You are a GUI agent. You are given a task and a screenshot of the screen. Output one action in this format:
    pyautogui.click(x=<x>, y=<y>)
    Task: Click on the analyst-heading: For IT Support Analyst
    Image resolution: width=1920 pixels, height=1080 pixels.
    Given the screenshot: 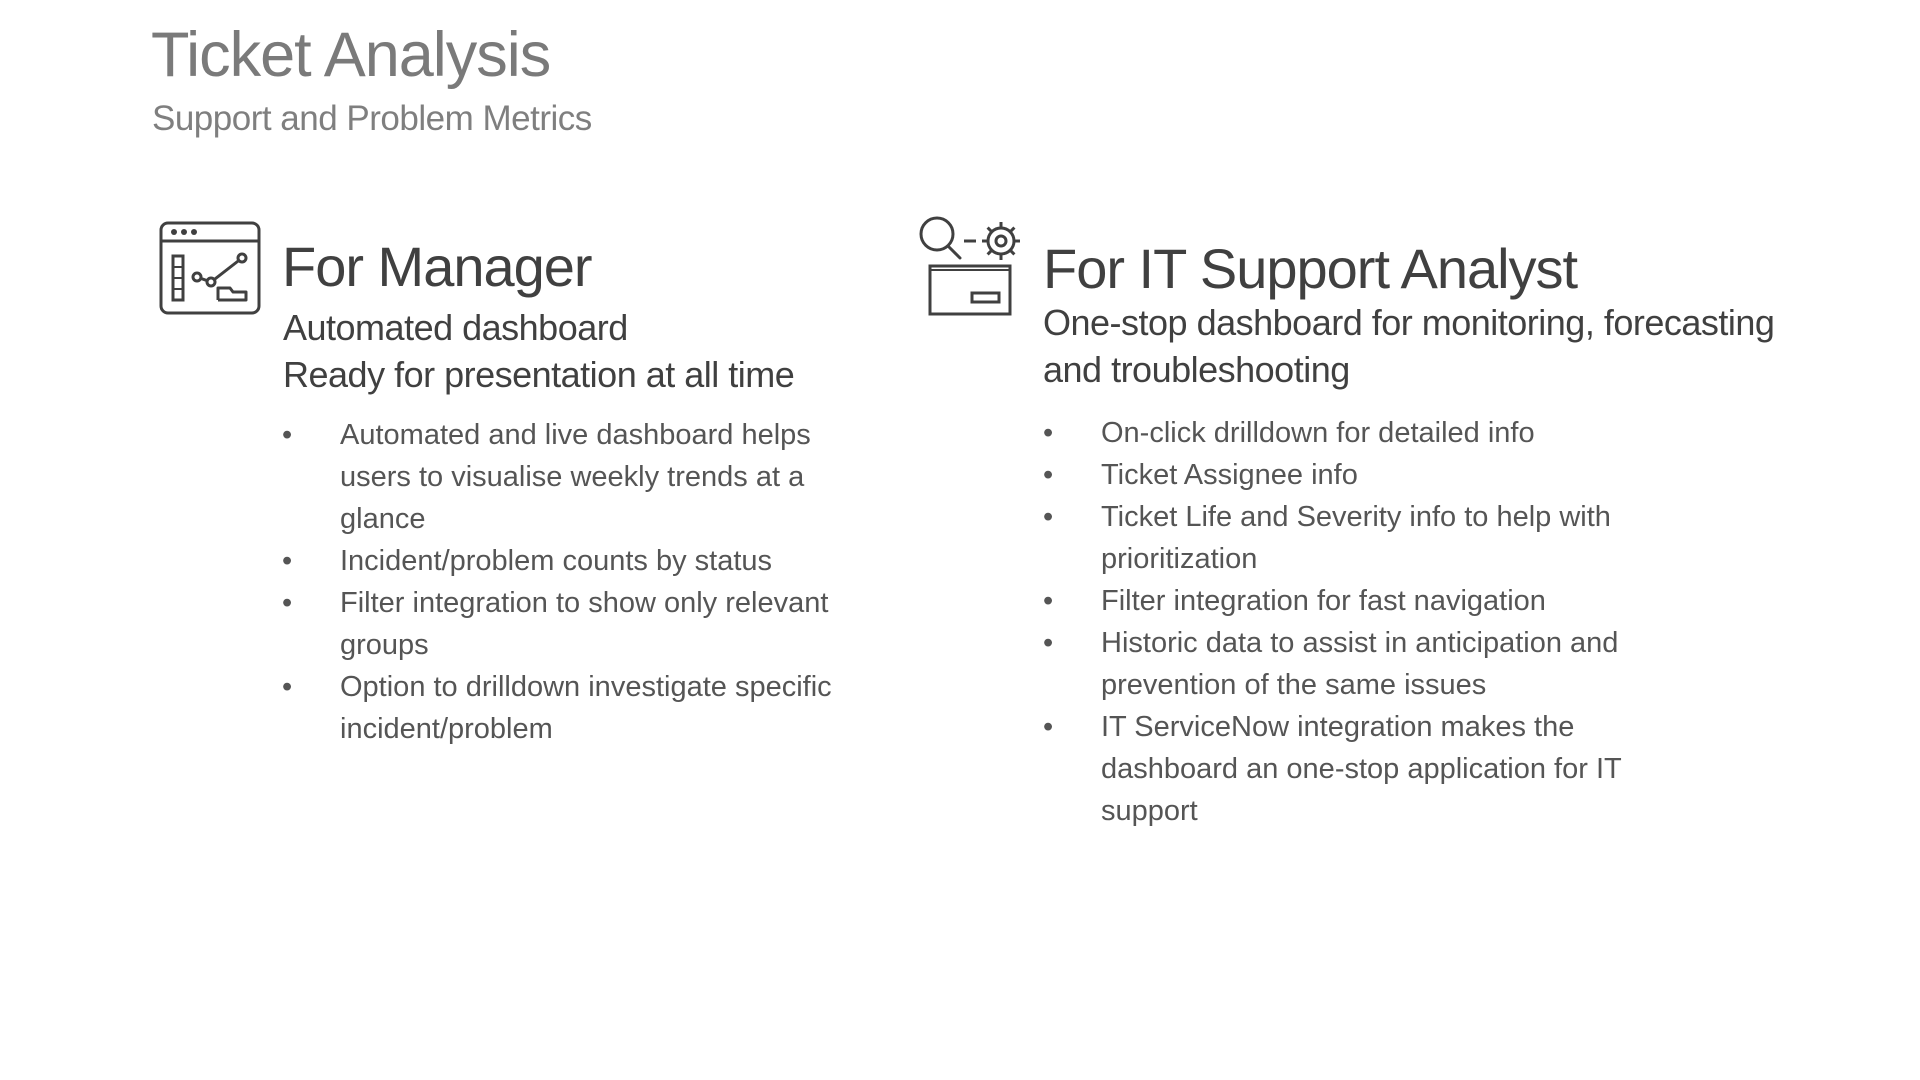 What is the action you would take?
    pyautogui.click(x=1310, y=268)
    